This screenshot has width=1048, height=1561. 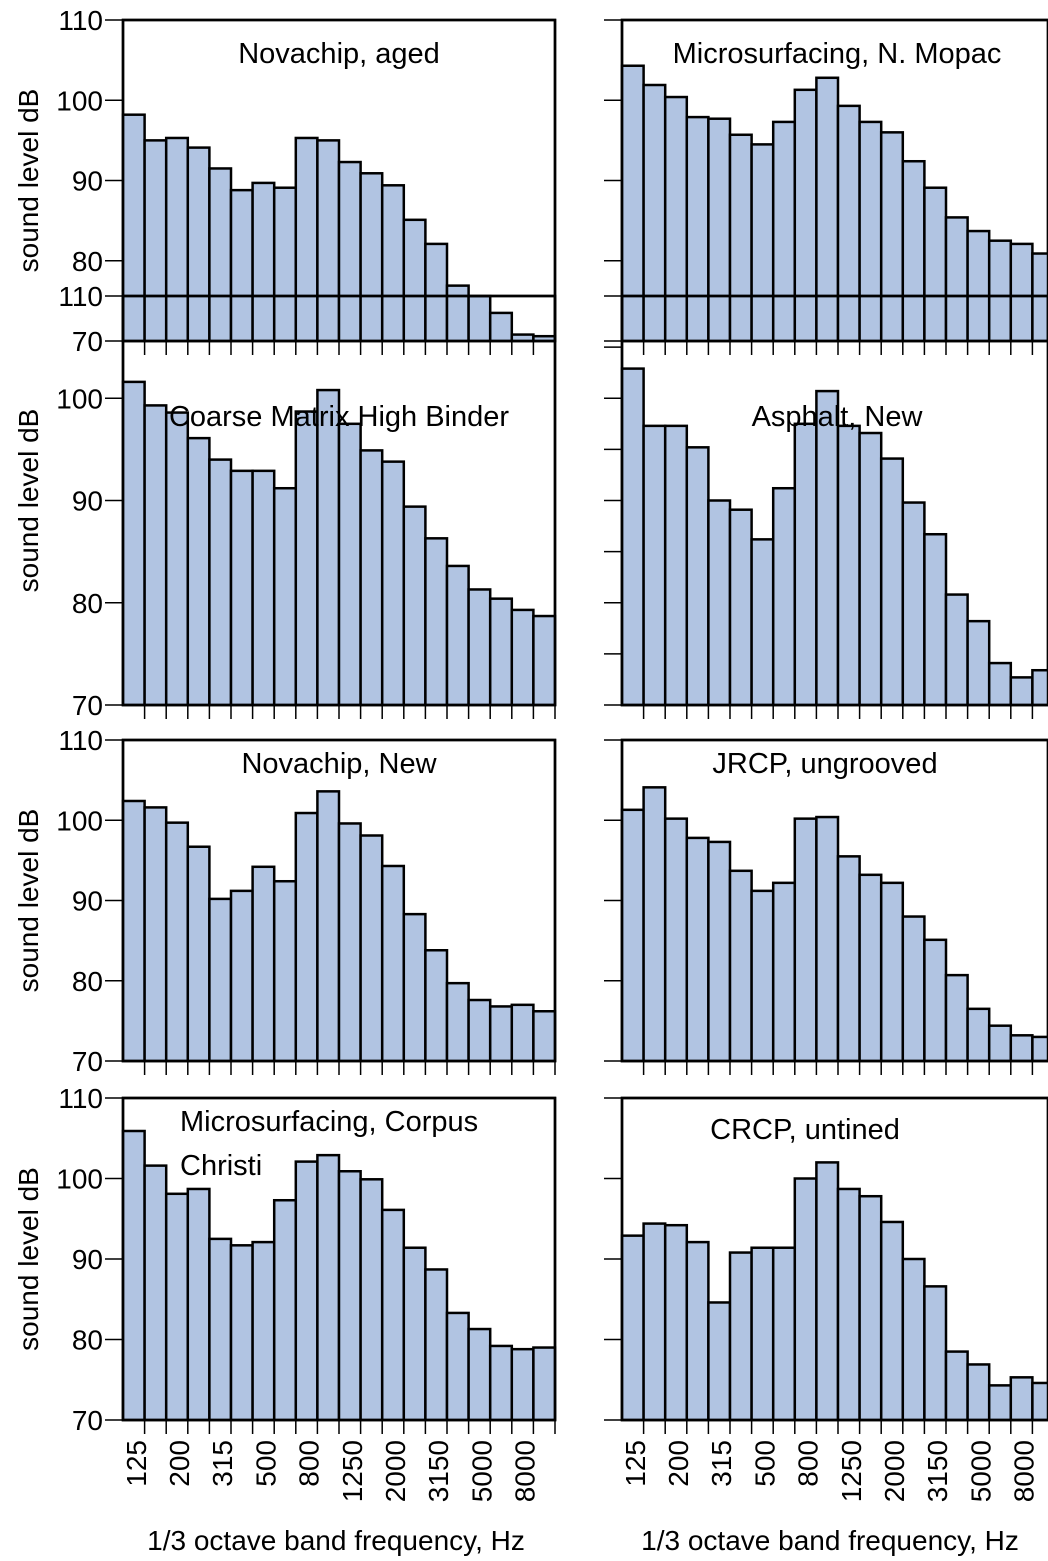 What do you see at coordinates (221, 1166) in the screenshot?
I see `panel-title-line: Christi` at bounding box center [221, 1166].